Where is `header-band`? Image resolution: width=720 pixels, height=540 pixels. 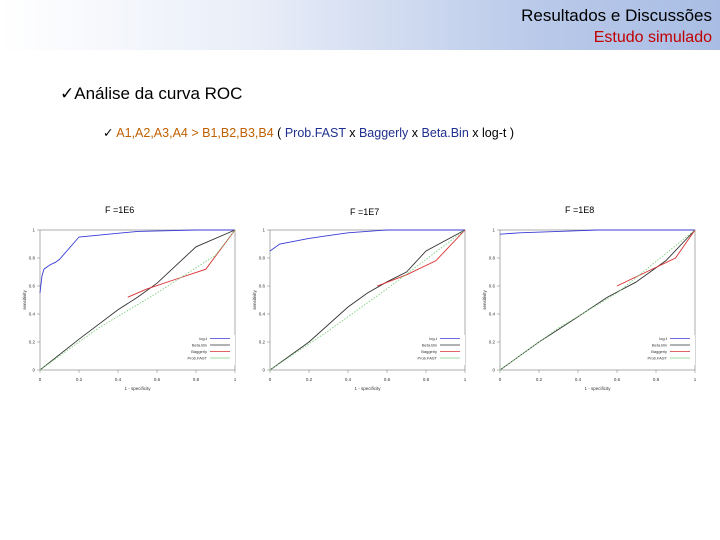 header-band is located at coordinates (360, 25).